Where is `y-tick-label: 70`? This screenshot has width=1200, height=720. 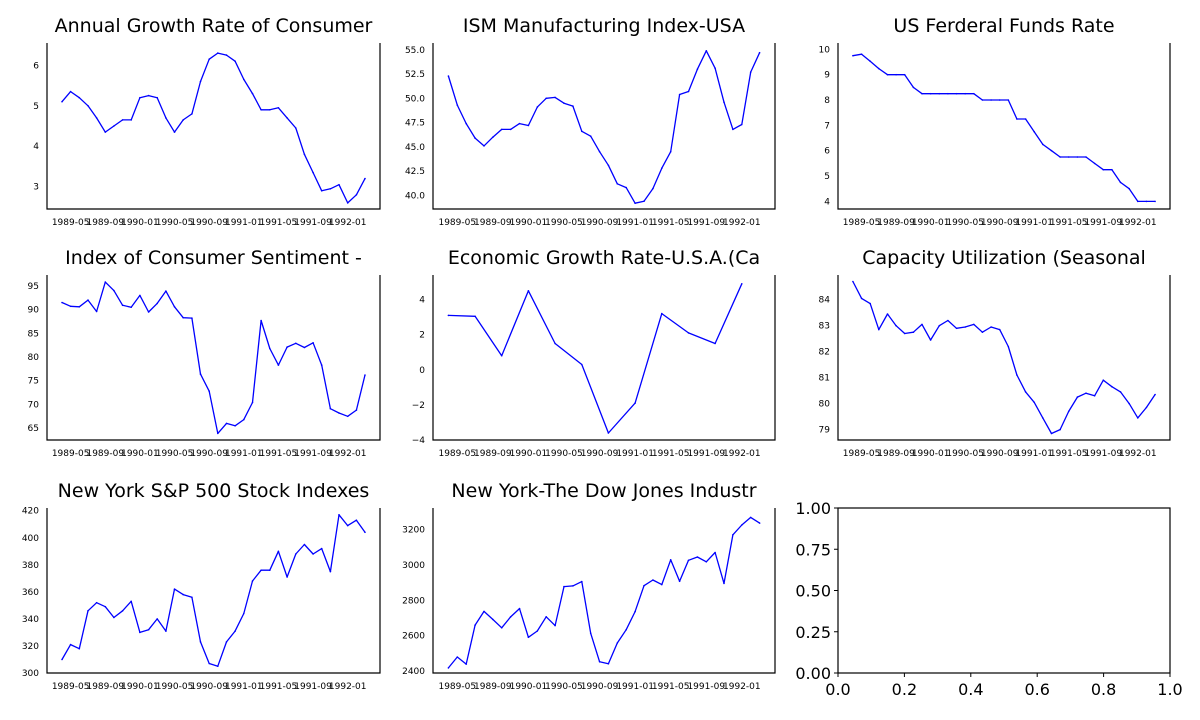 y-tick-label: 70 is located at coordinates (34, 405).